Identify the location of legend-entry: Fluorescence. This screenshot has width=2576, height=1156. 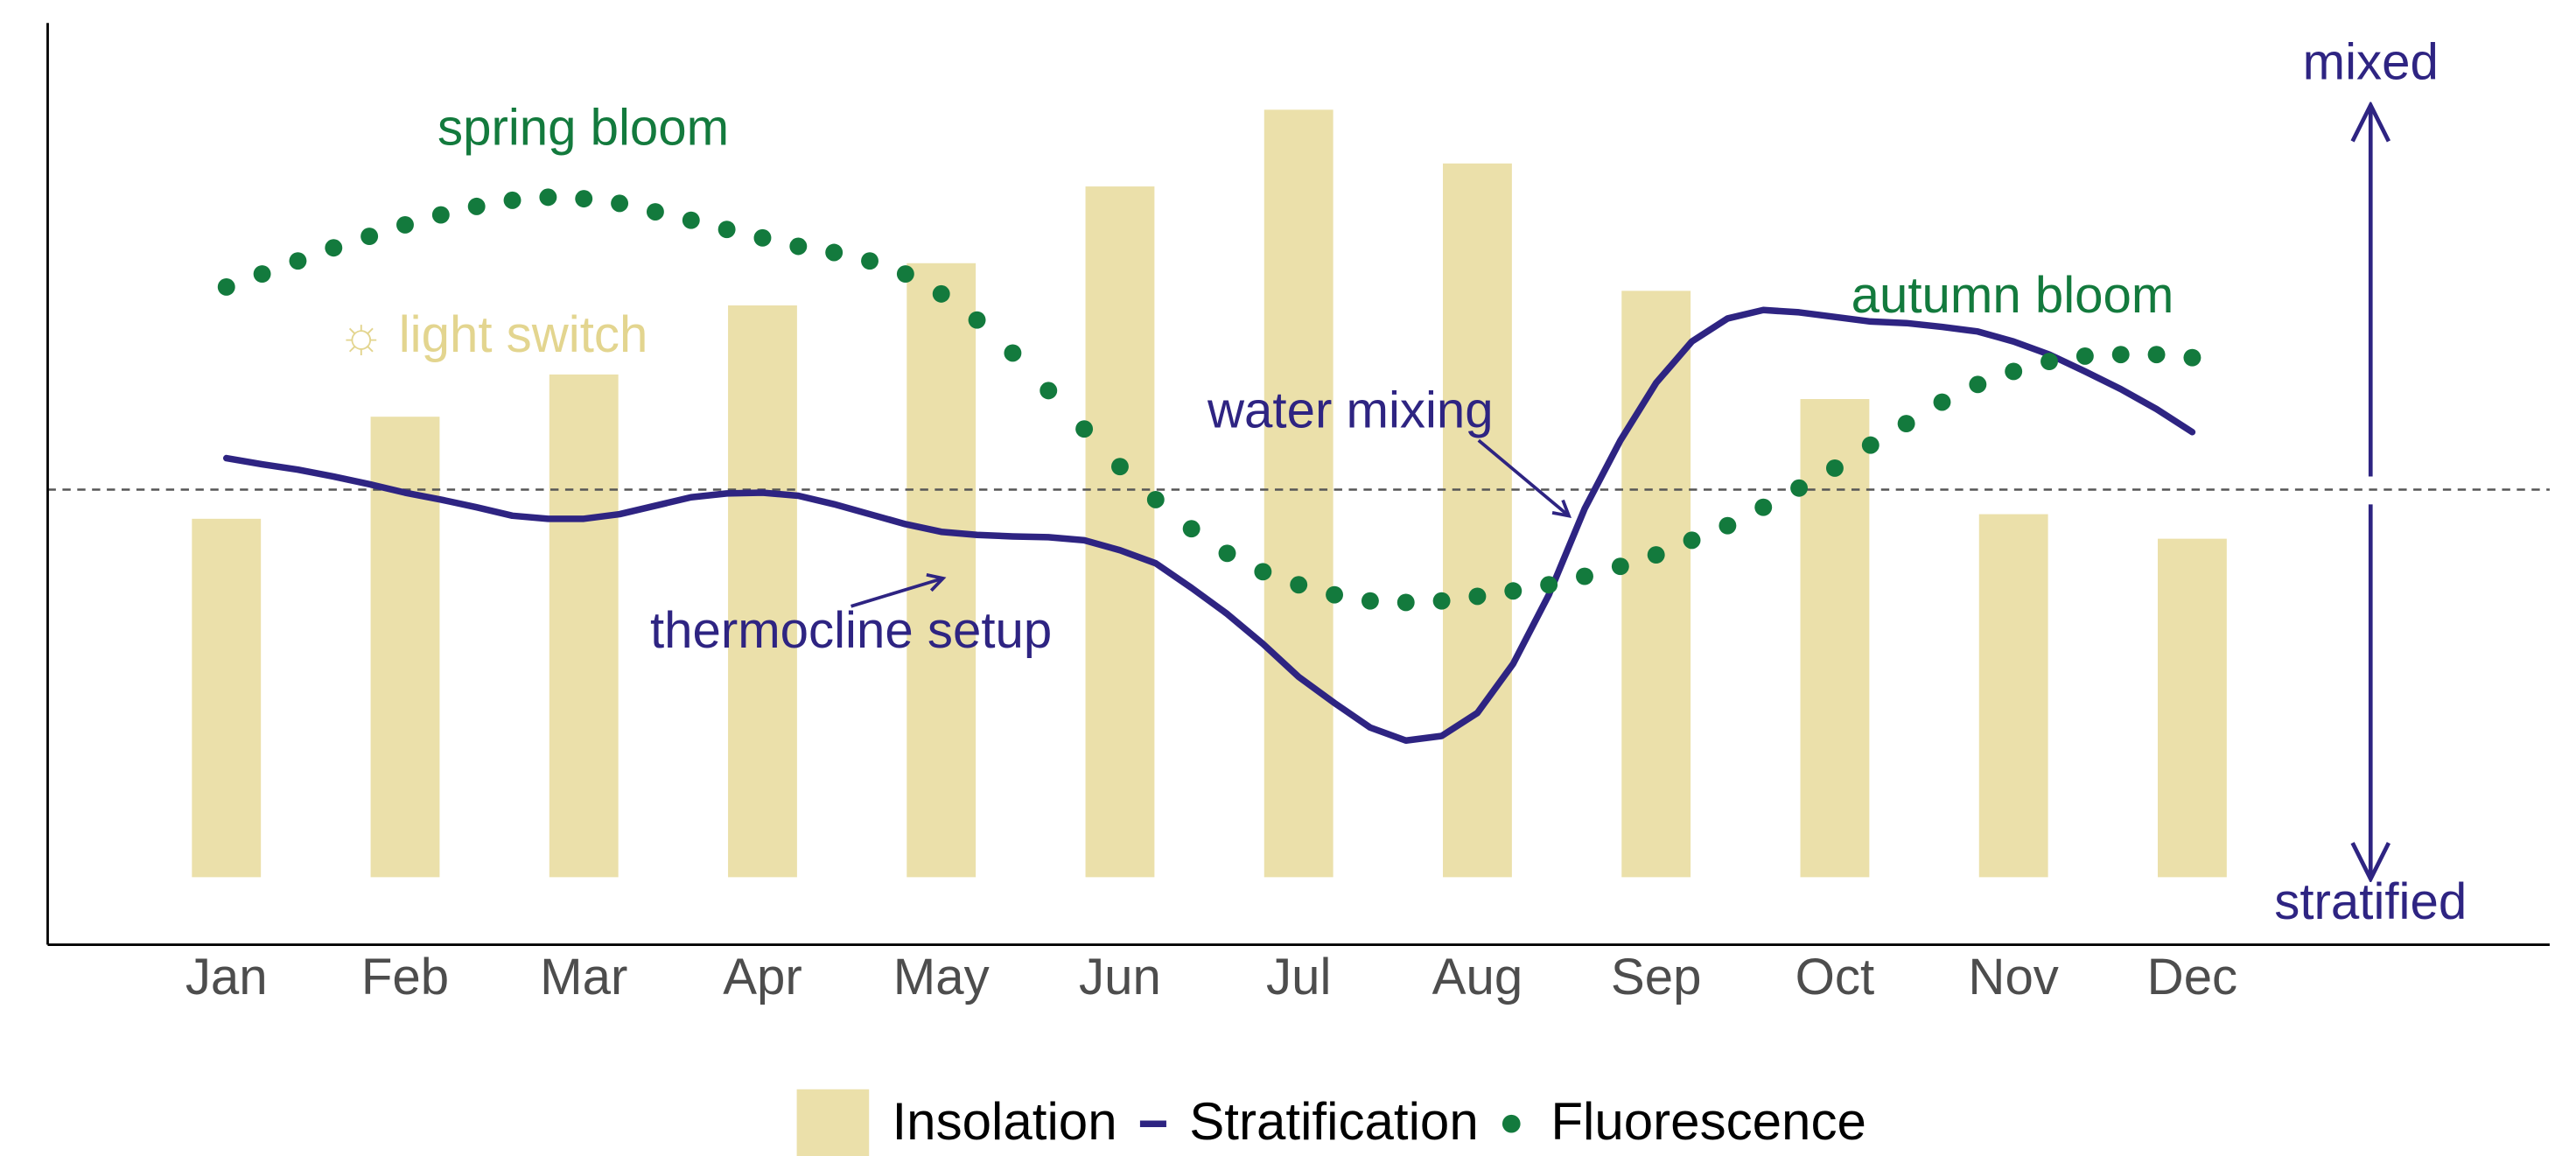
(1684, 1121).